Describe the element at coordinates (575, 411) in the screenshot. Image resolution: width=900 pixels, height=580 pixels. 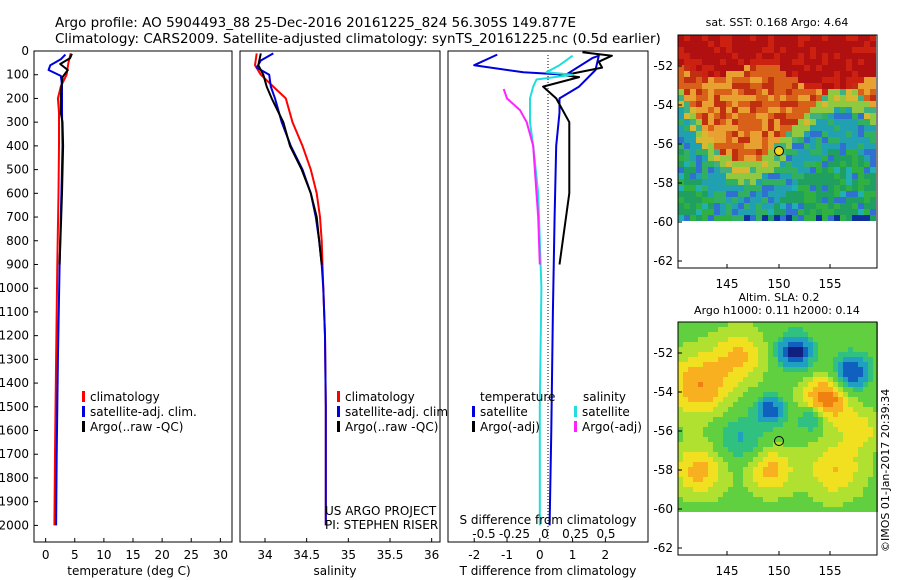
I see `diff-salinity-legend-swatch` at that location.